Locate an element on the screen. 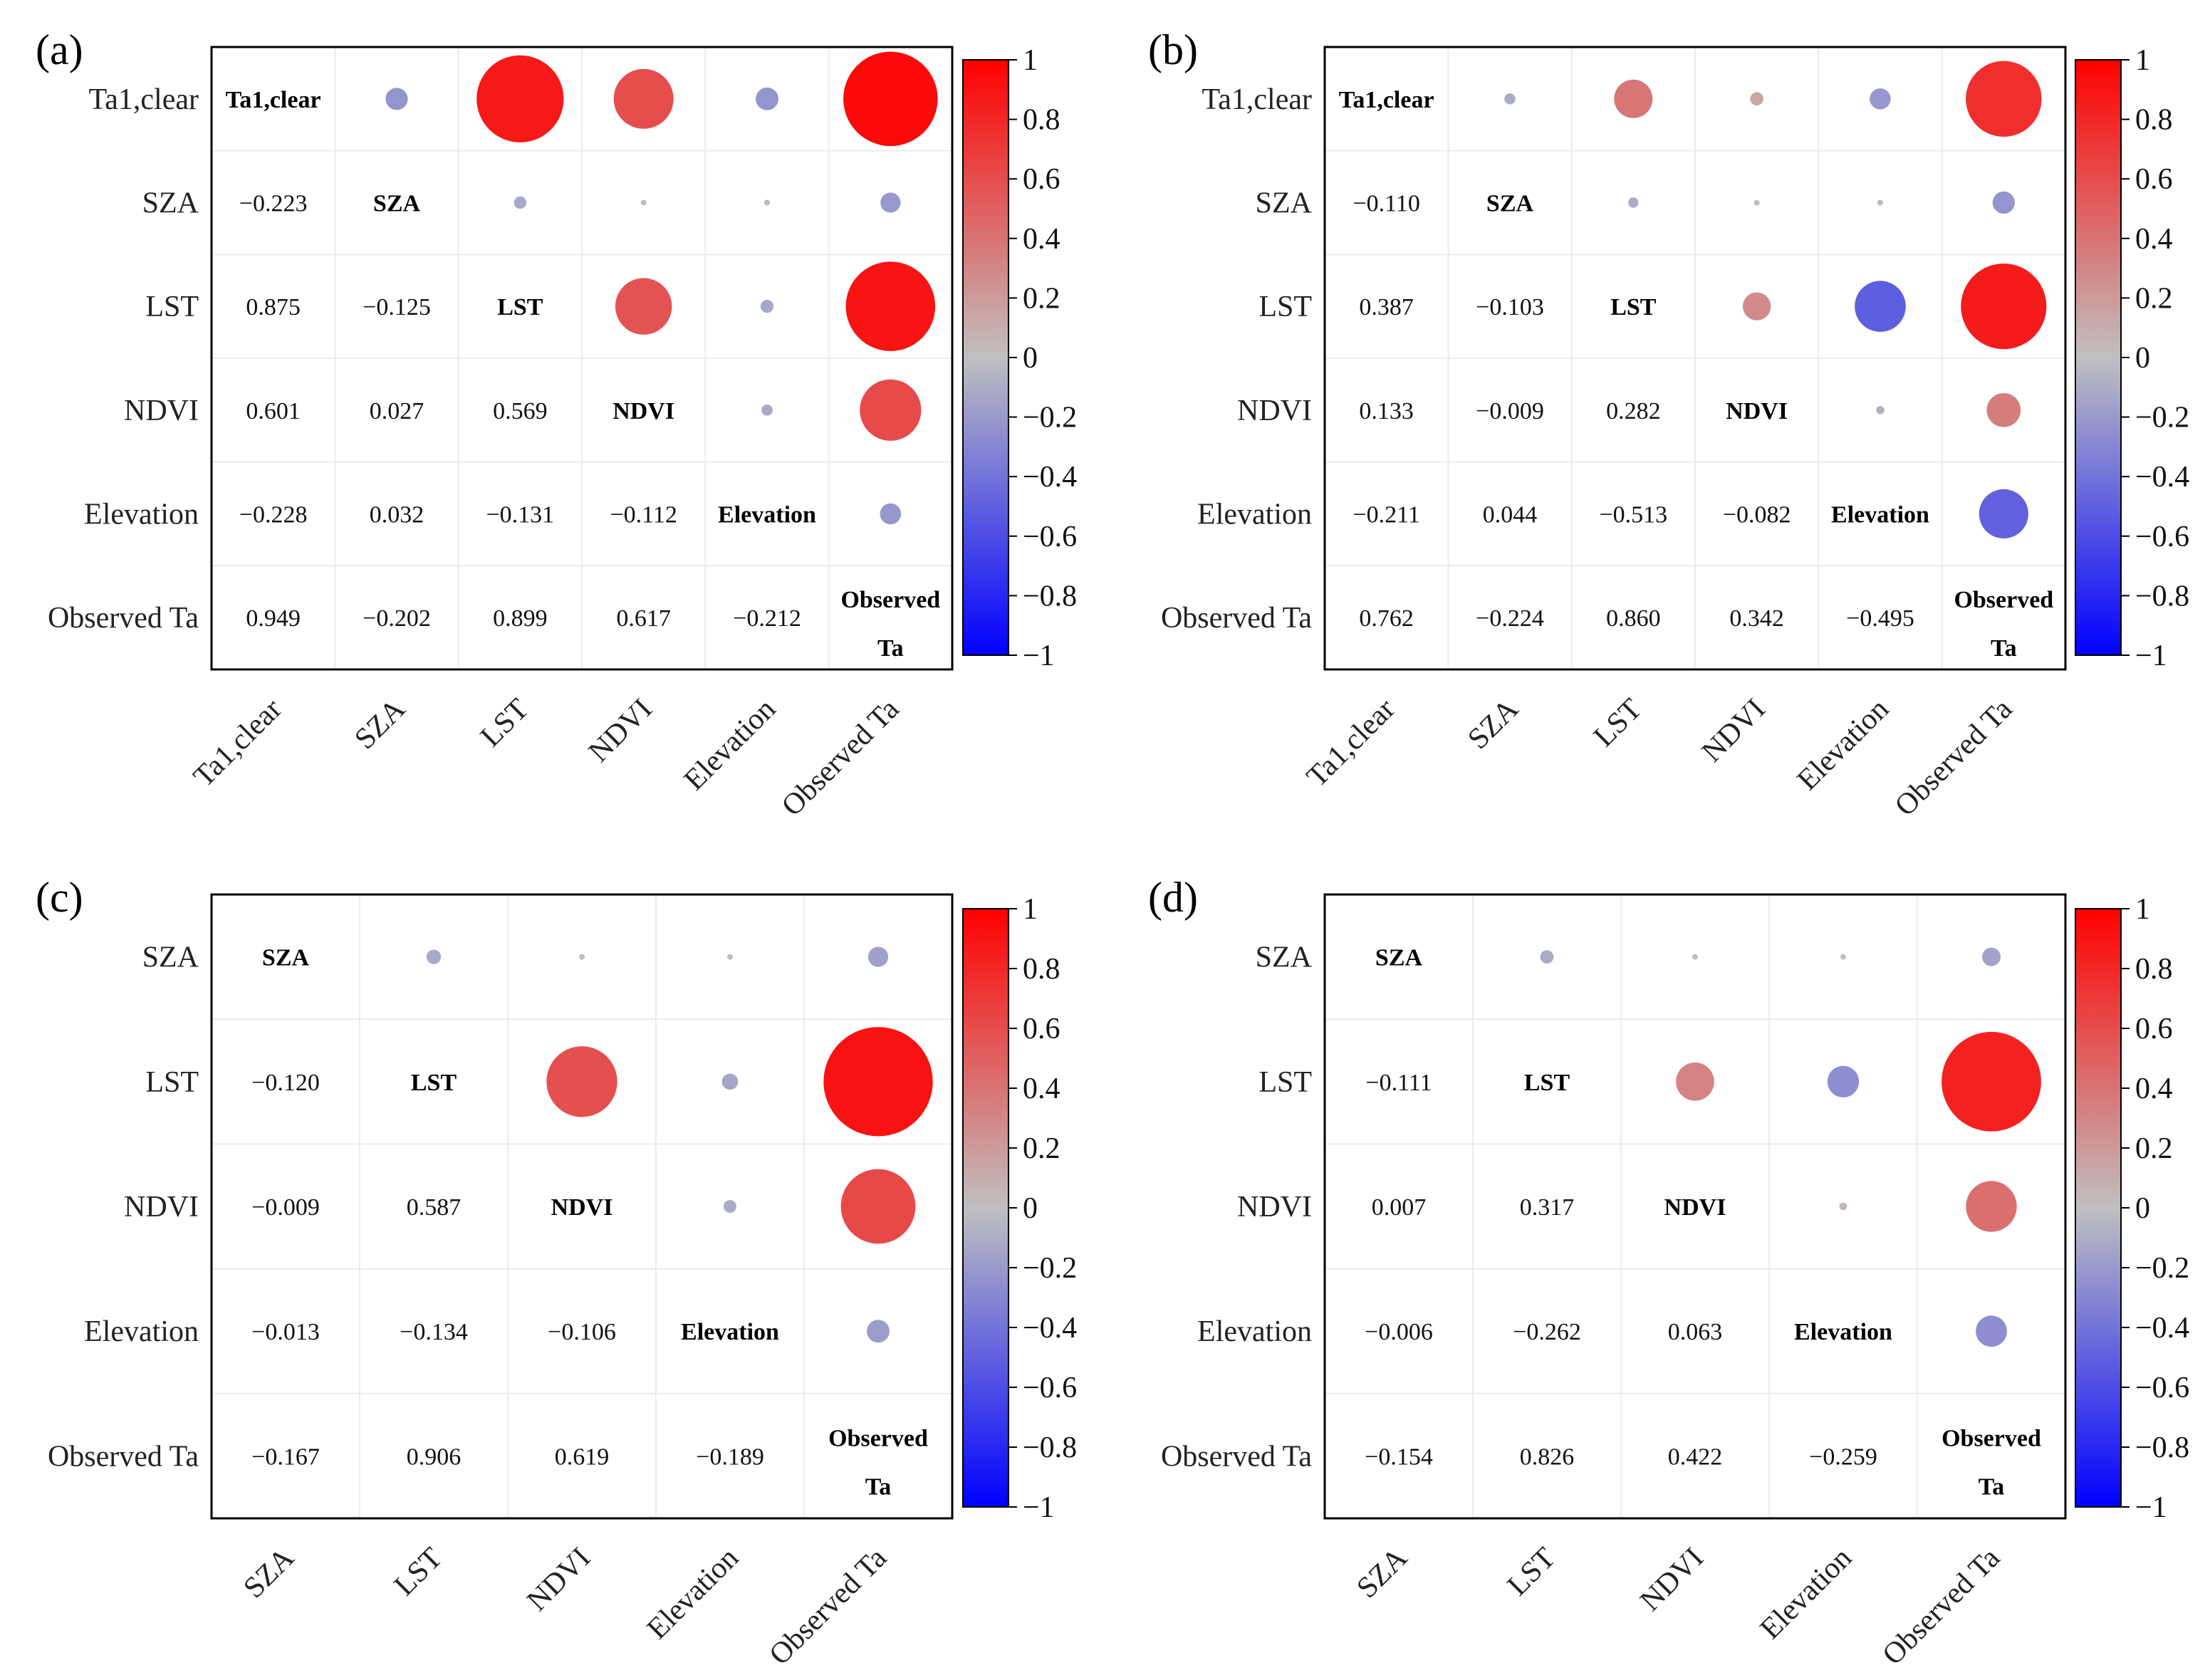 This screenshot has height=1680, width=2210. correlation-value: −0.125 is located at coordinates (397, 307).